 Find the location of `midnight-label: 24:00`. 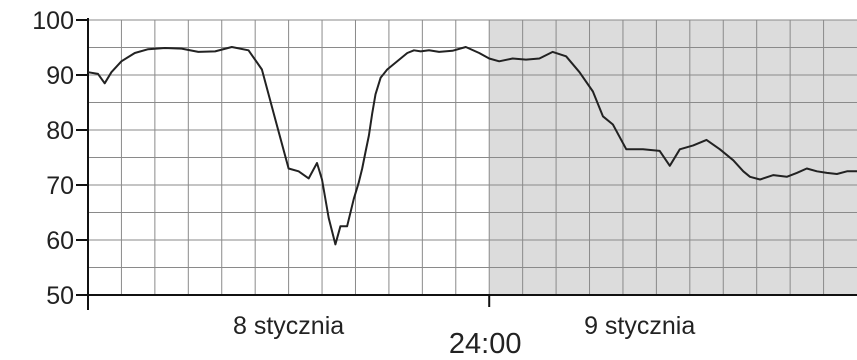

midnight-label: 24:00 is located at coordinates (485, 344).